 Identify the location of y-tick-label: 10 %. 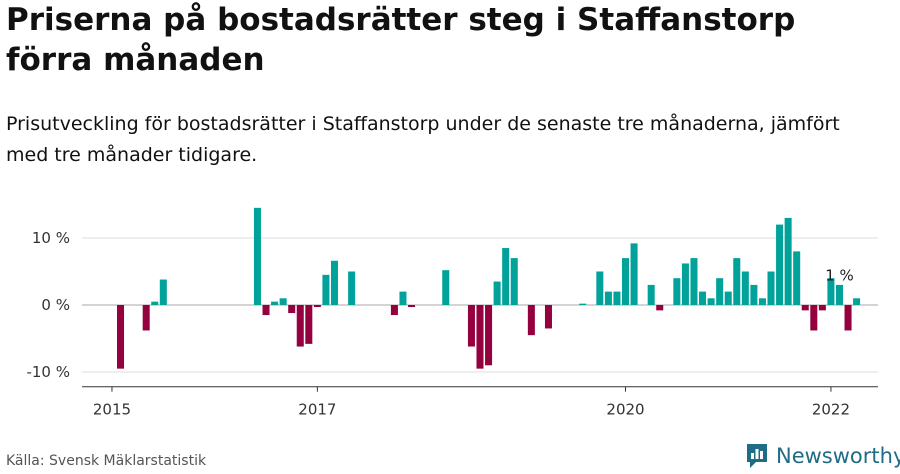
(51, 238).